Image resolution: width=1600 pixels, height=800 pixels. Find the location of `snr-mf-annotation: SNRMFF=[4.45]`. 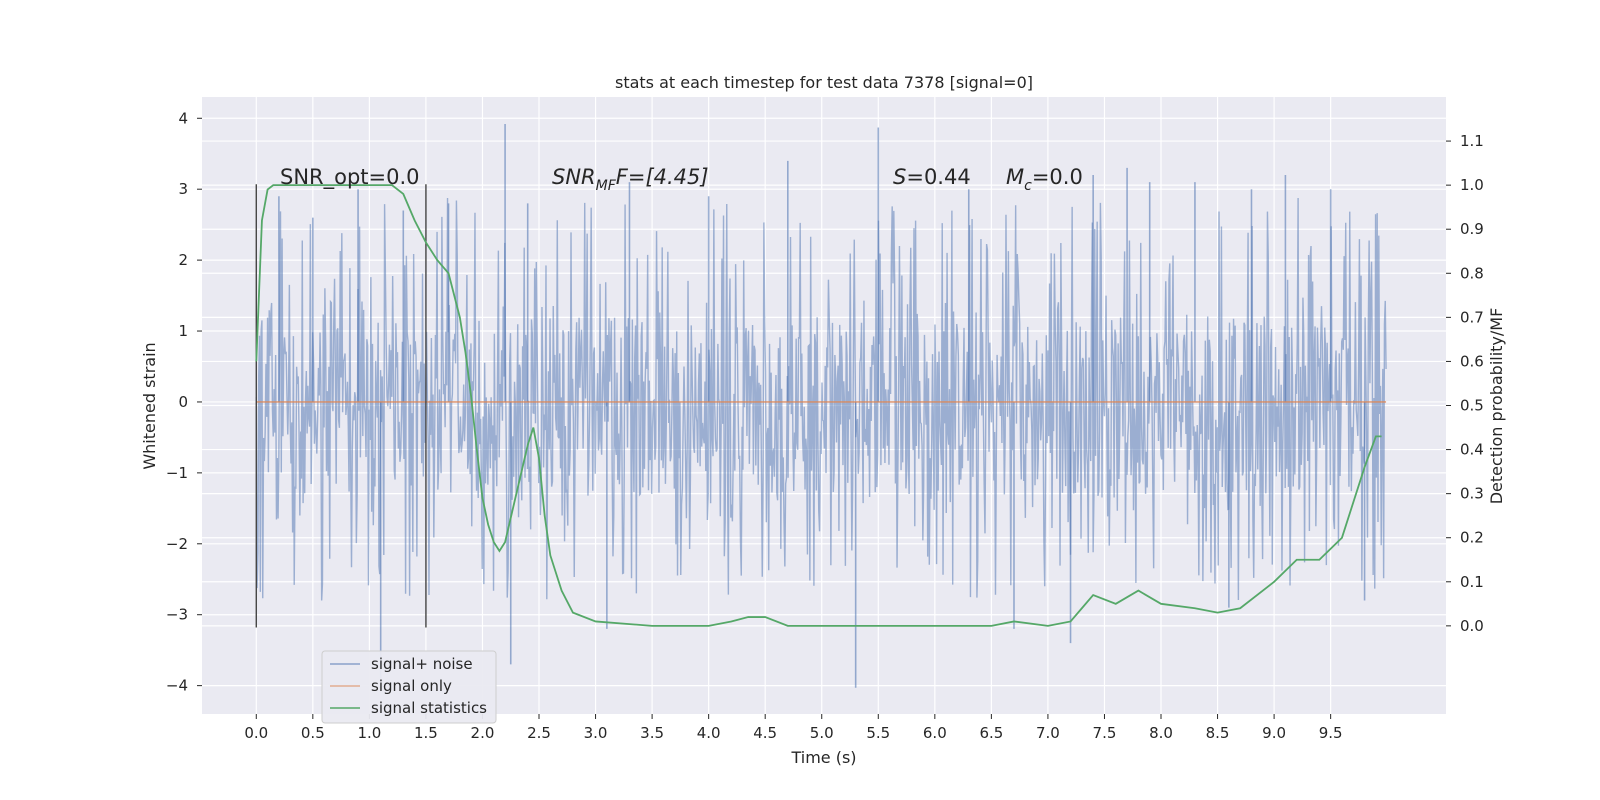

snr-mf-annotation: SNRMFF=[4.45] is located at coordinates (630, 179).